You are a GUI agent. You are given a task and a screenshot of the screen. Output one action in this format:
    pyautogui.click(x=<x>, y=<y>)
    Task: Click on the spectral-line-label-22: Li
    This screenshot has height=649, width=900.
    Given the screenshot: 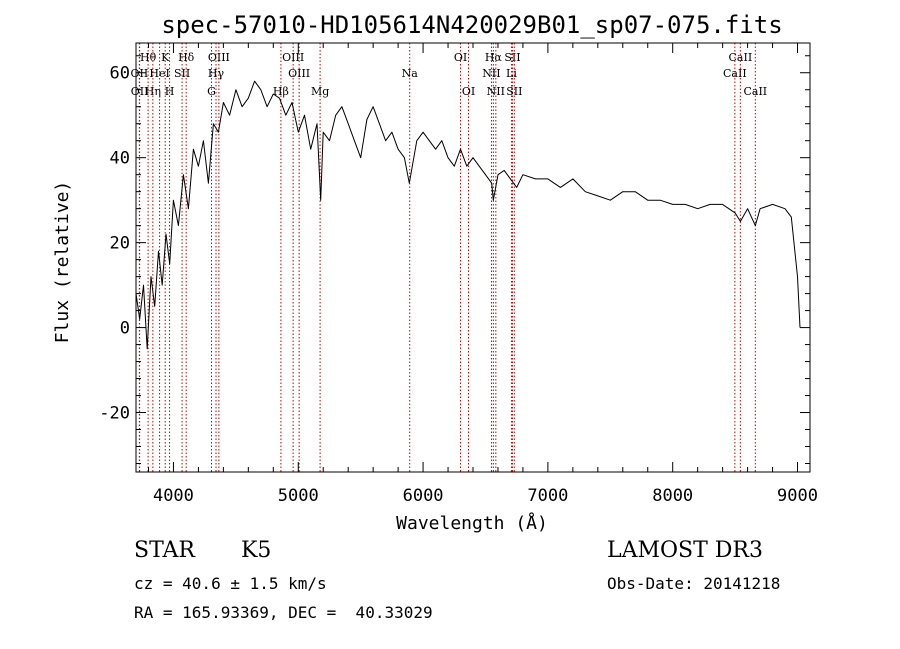 What is the action you would take?
    pyautogui.click(x=511, y=73)
    